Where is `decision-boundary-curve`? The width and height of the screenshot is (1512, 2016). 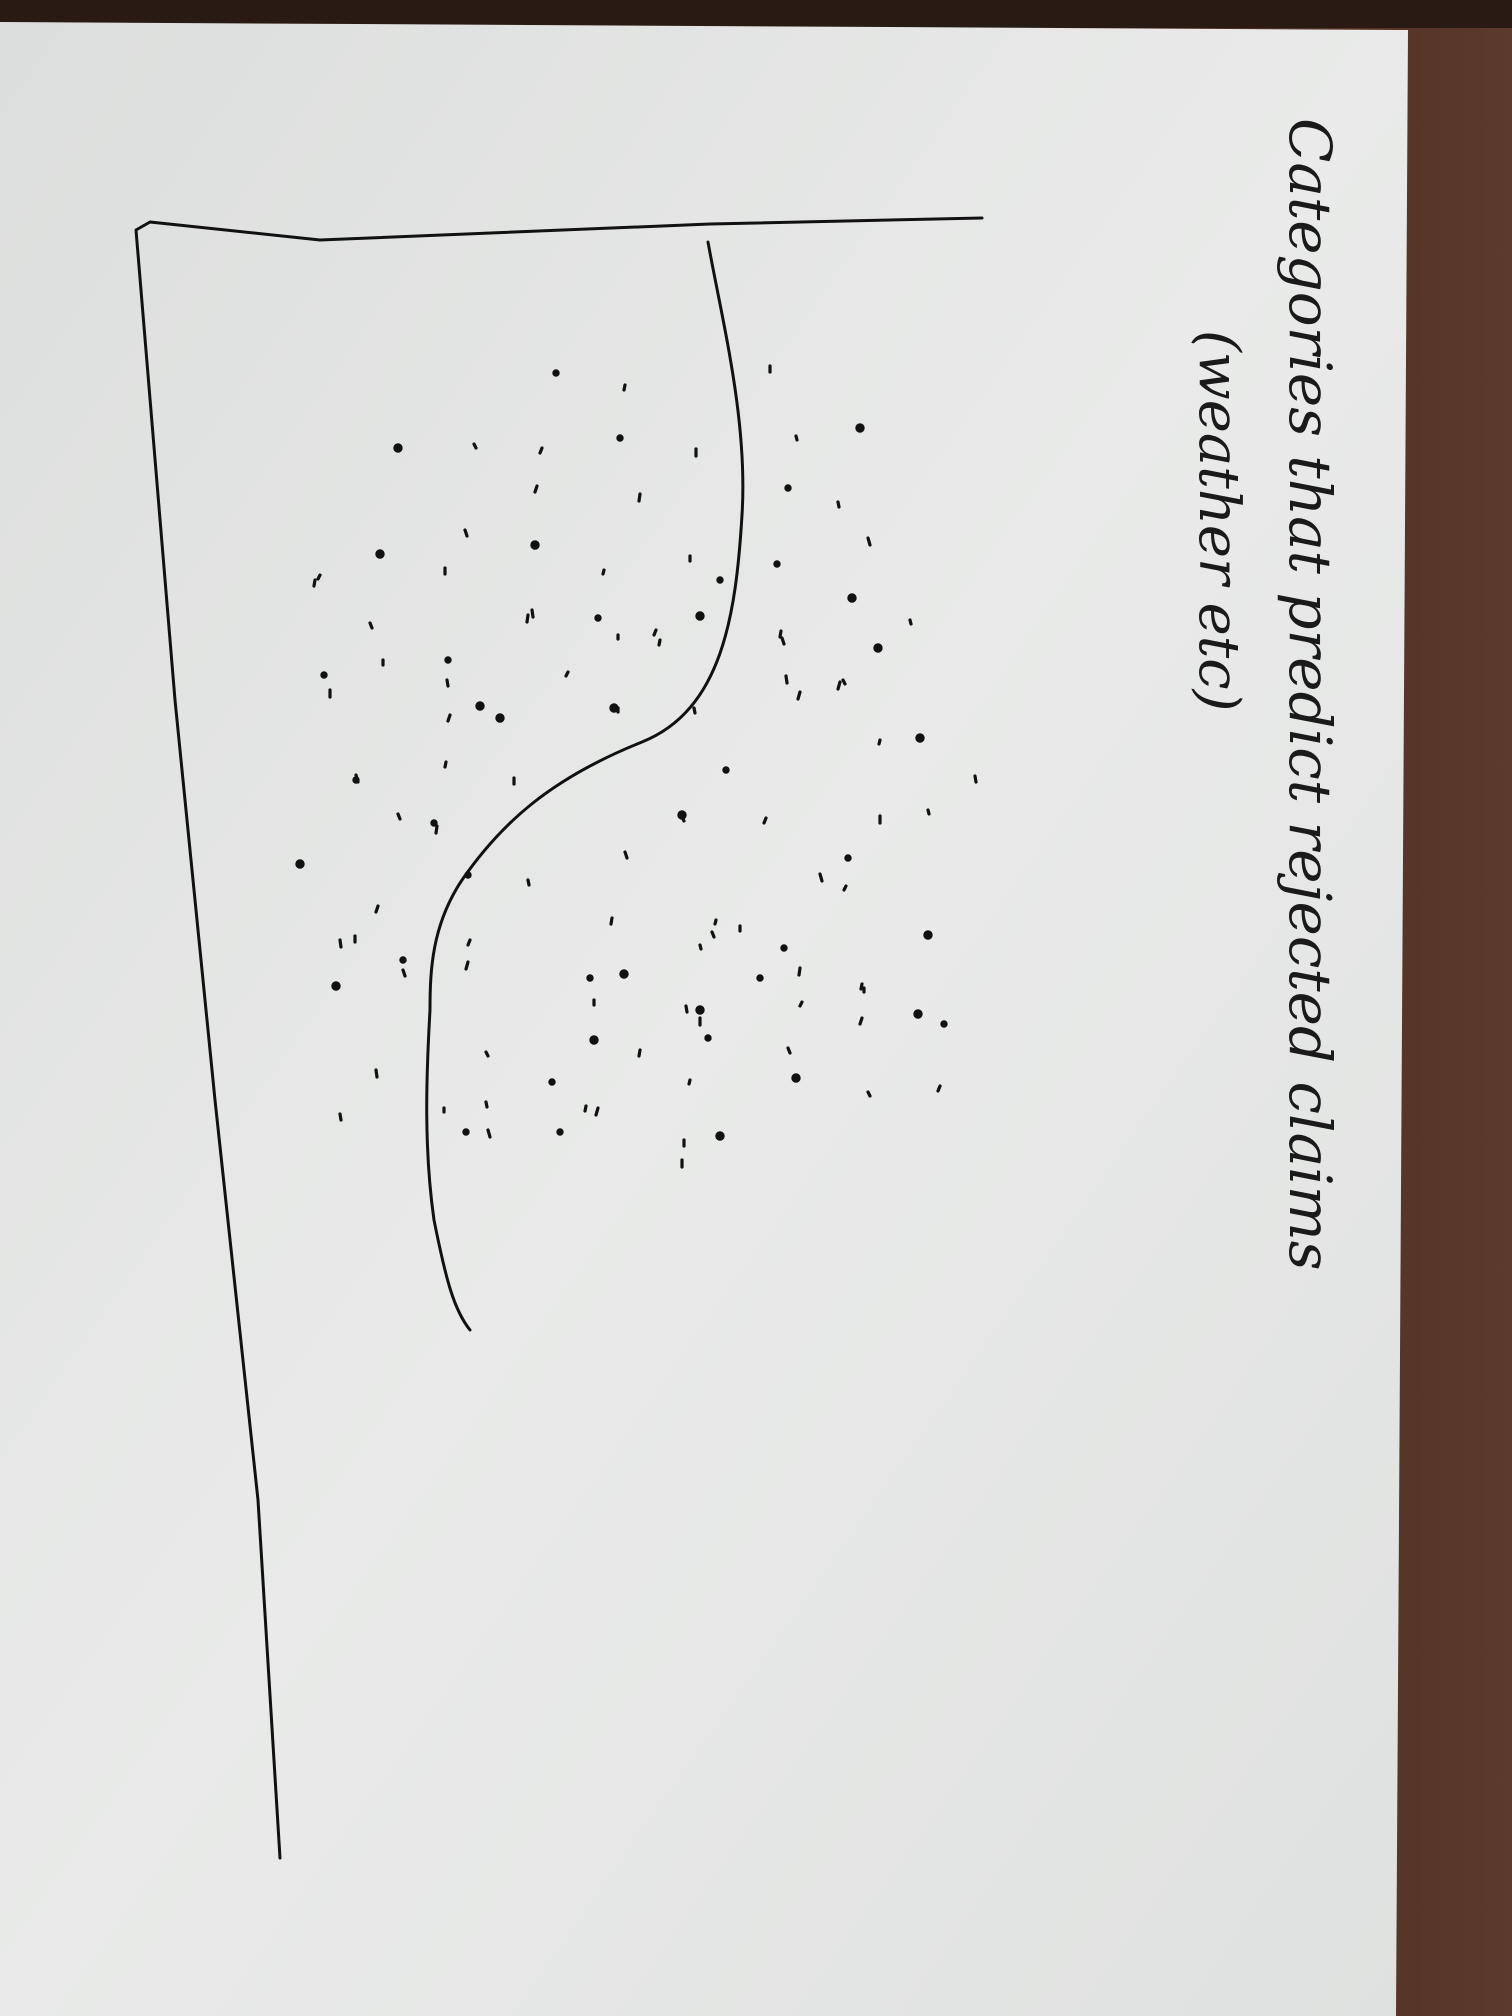
decision-boundary-curve is located at coordinates (585, 786).